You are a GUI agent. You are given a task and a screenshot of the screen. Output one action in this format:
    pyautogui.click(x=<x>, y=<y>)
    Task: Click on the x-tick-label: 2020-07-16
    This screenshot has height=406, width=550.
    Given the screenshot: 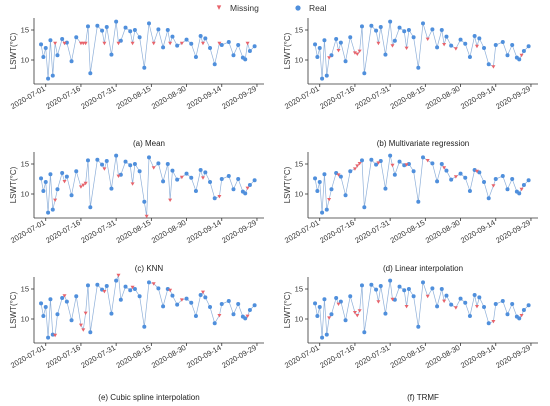 What is the action you would take?
    pyautogui.click(x=337, y=97)
    